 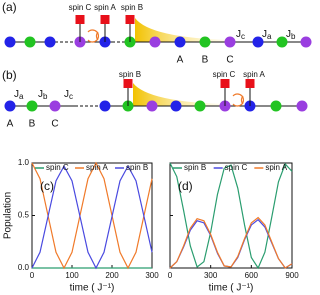 What do you see at coordinates (8, 215) in the screenshot?
I see `y-axis-label: Population` at bounding box center [8, 215].